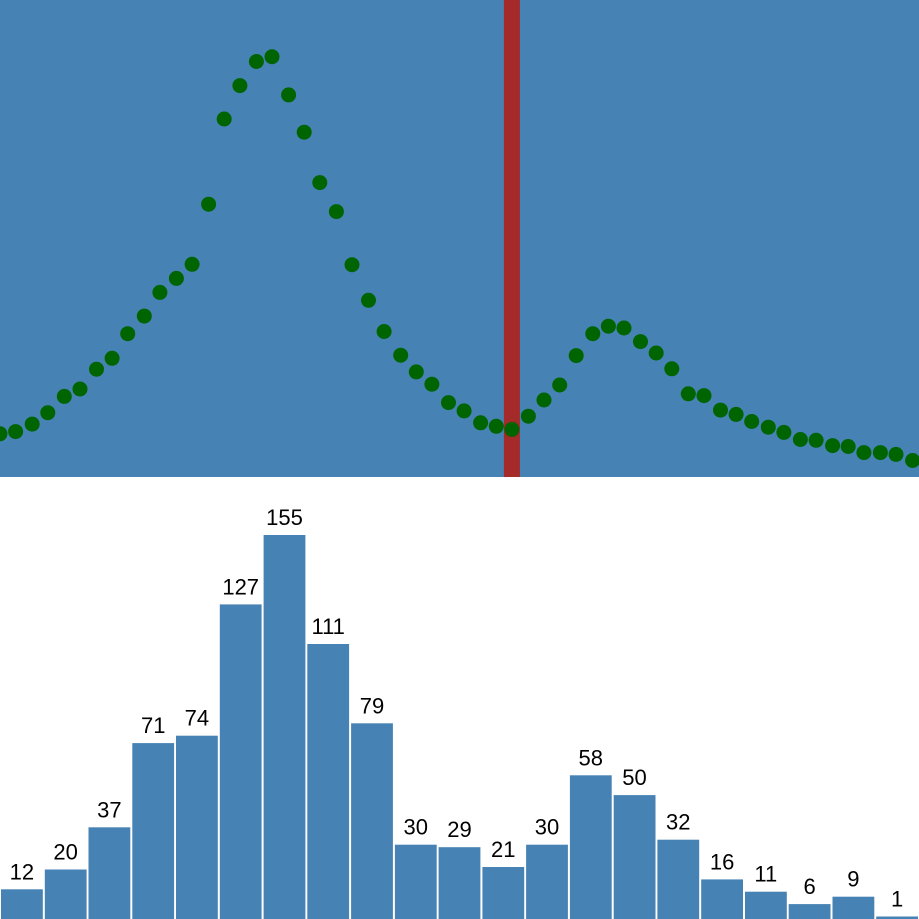 This screenshot has height=919, width=919. What do you see at coordinates (722, 861) in the screenshot?
I see `histogram-bar-label-16: 16` at bounding box center [722, 861].